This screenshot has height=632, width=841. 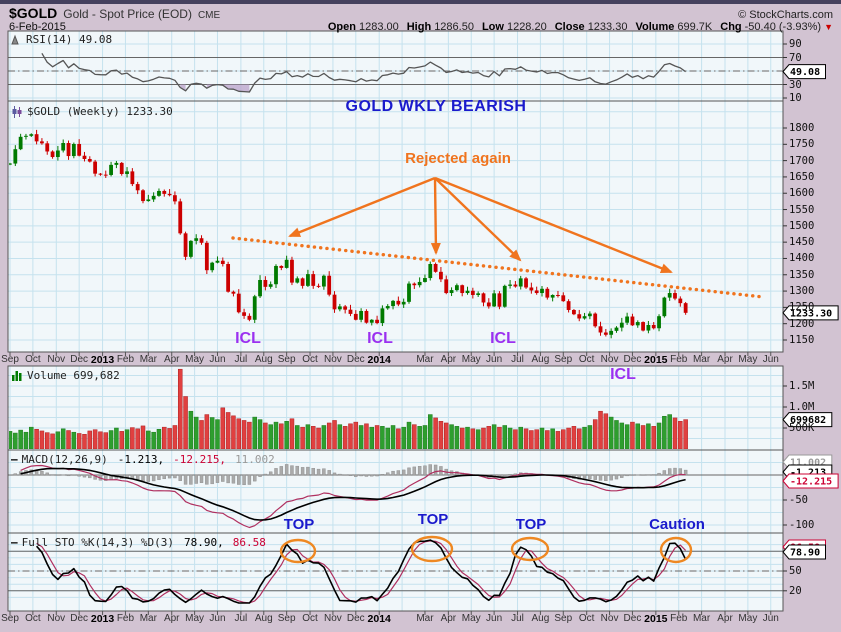 I want to click on price-axis-label: 1550, so click(x=802, y=209).